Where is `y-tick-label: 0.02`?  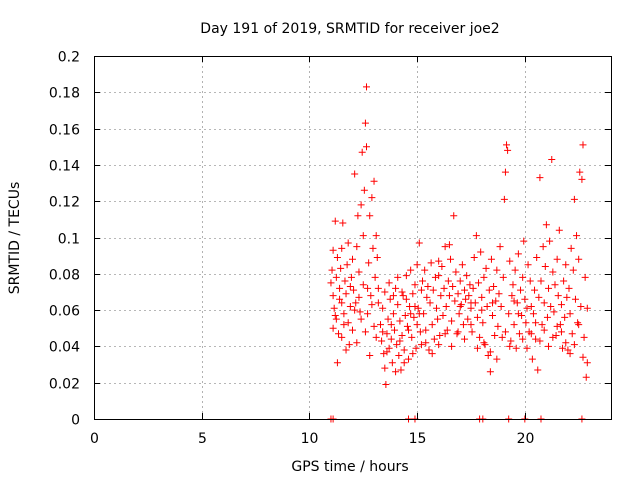 y-tick-label: 0.02 is located at coordinates (64, 385).